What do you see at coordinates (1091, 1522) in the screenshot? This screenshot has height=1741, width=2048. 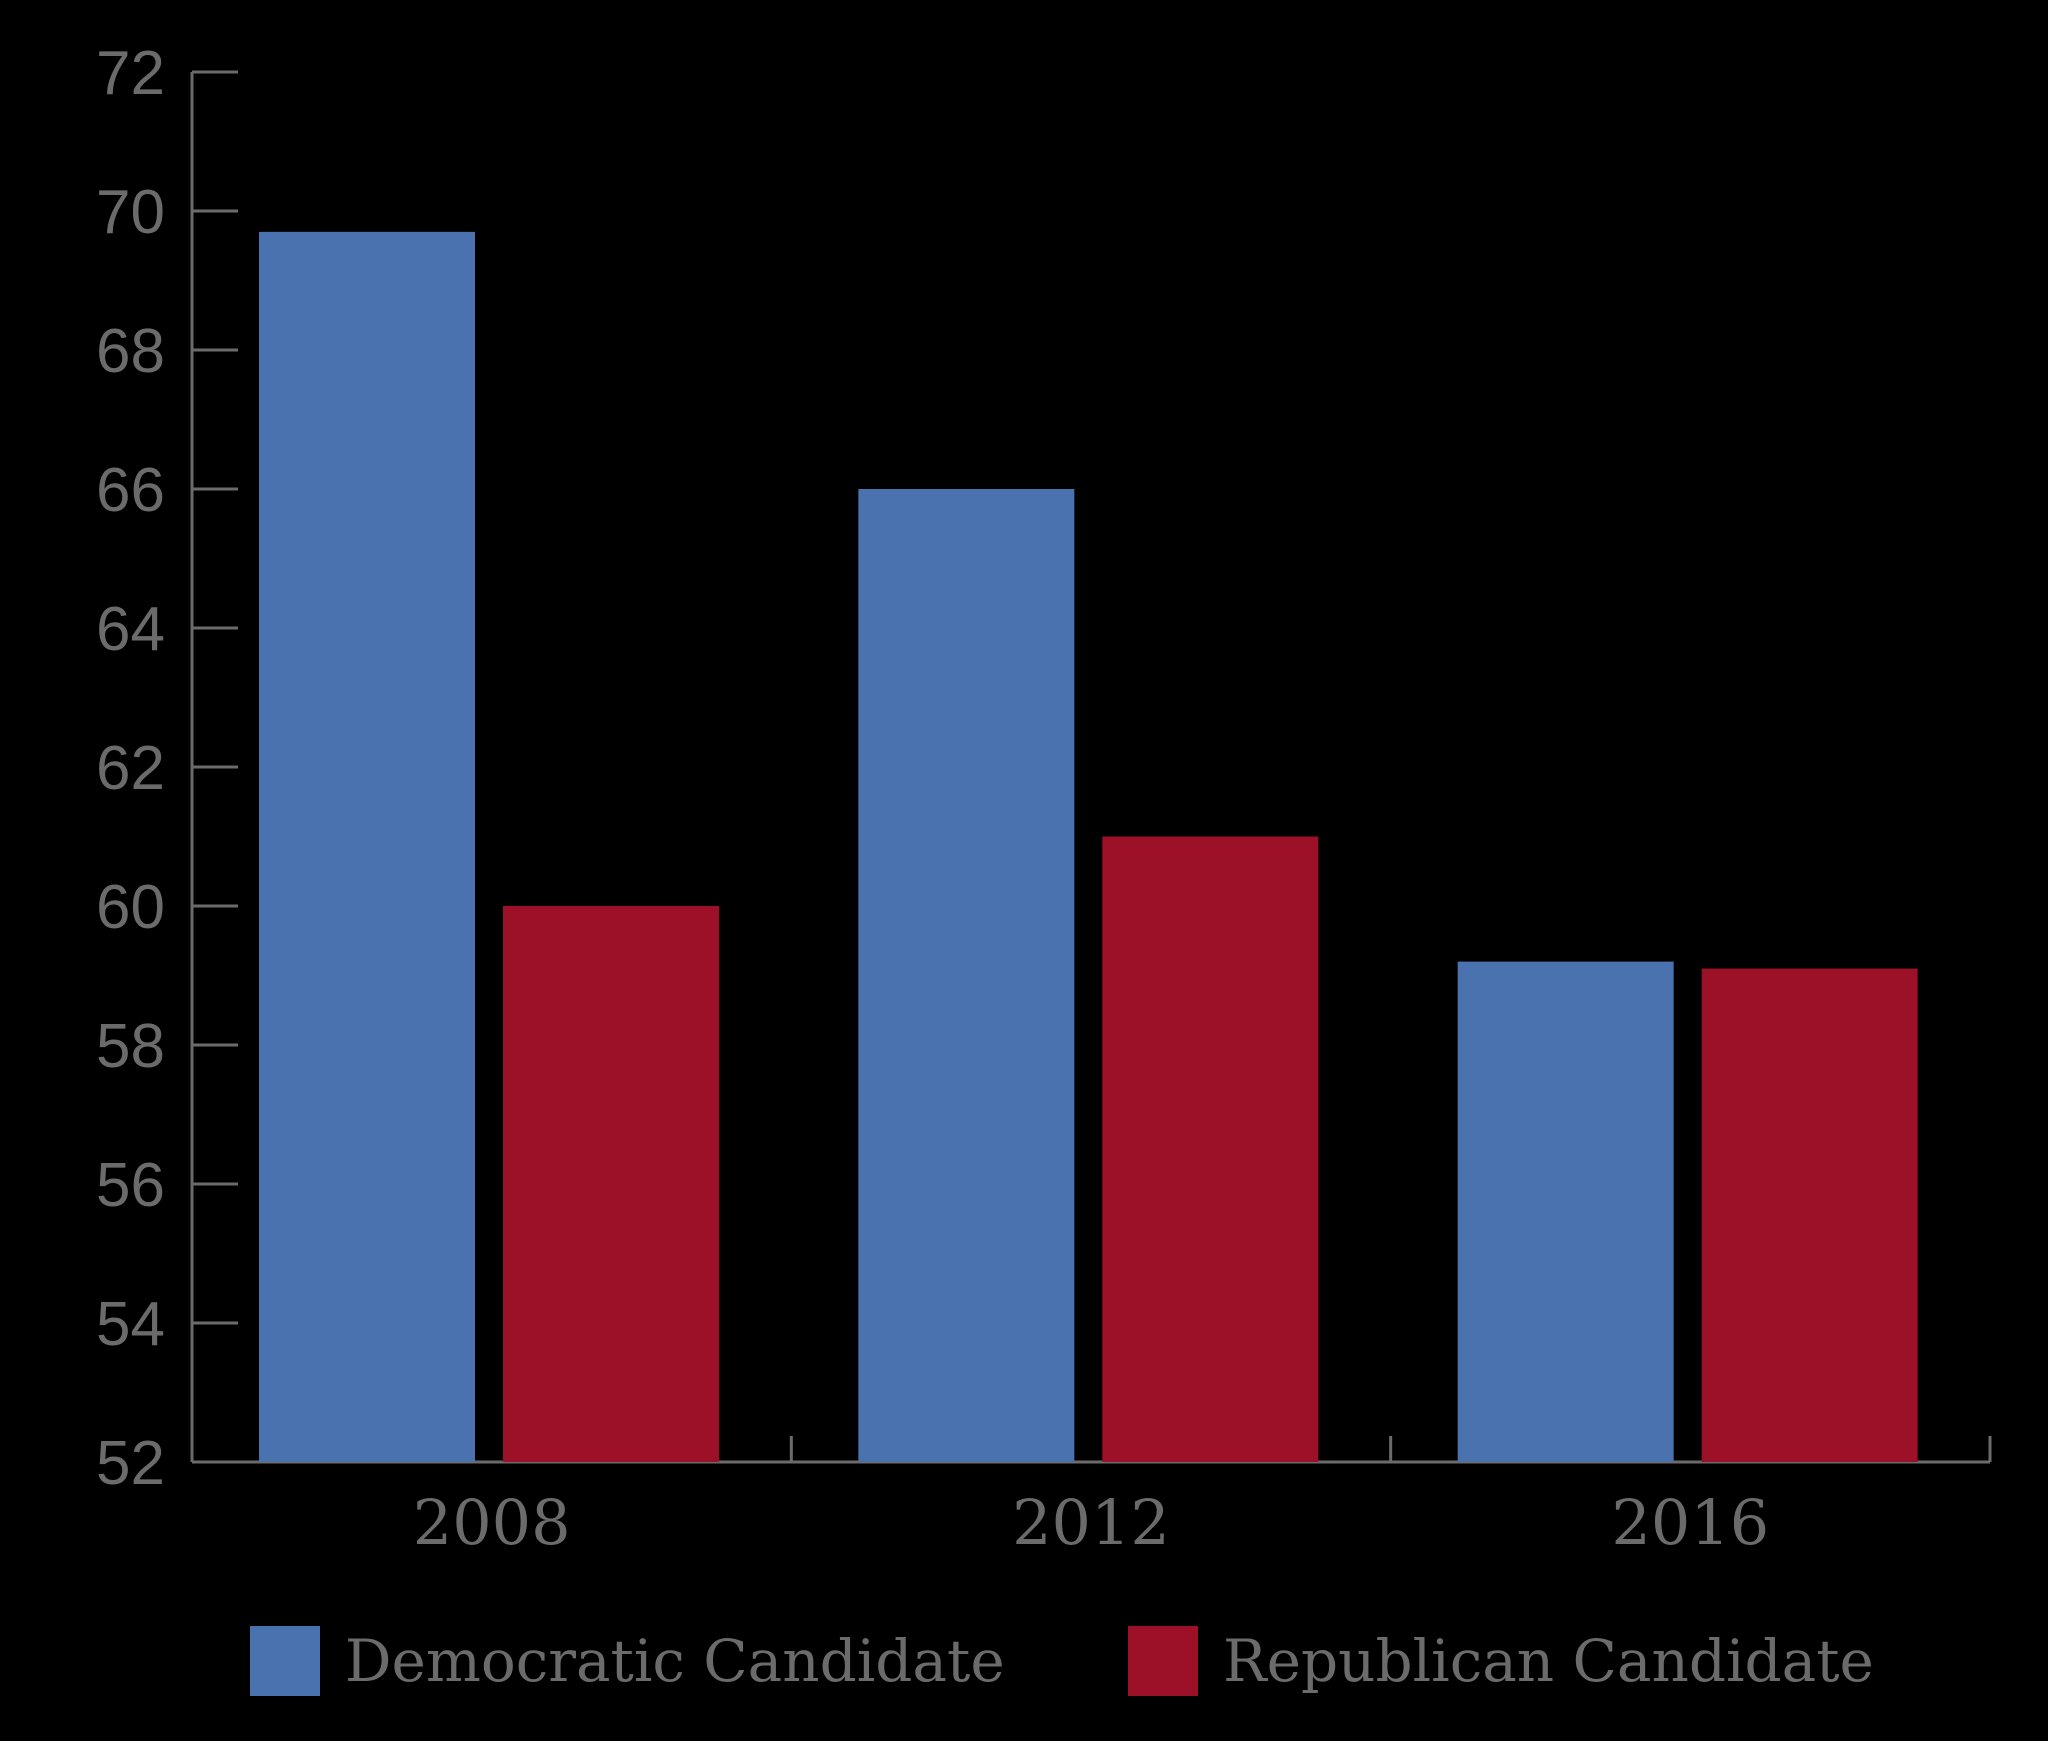 I see `x-category-label: 2012` at bounding box center [1091, 1522].